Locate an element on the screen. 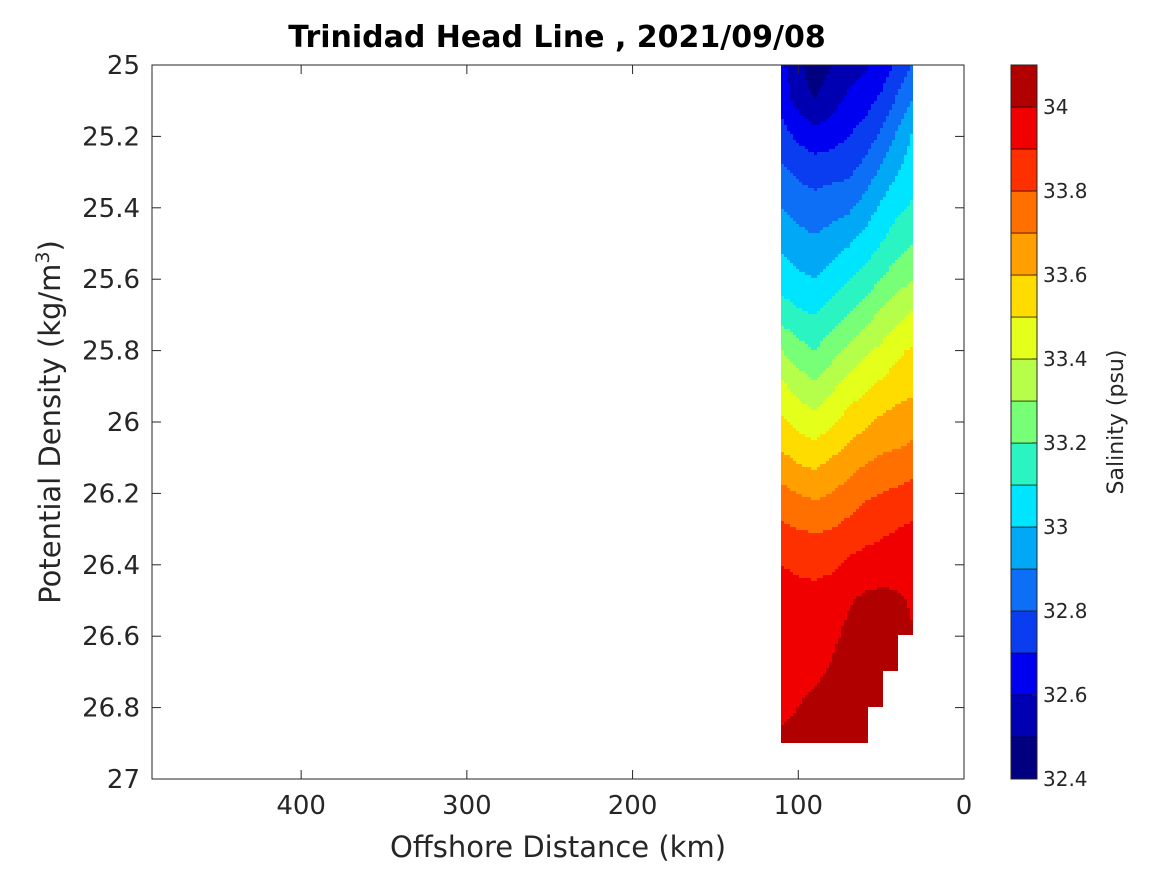  colorbar-tick-label: 34 is located at coordinates (1055, 107).